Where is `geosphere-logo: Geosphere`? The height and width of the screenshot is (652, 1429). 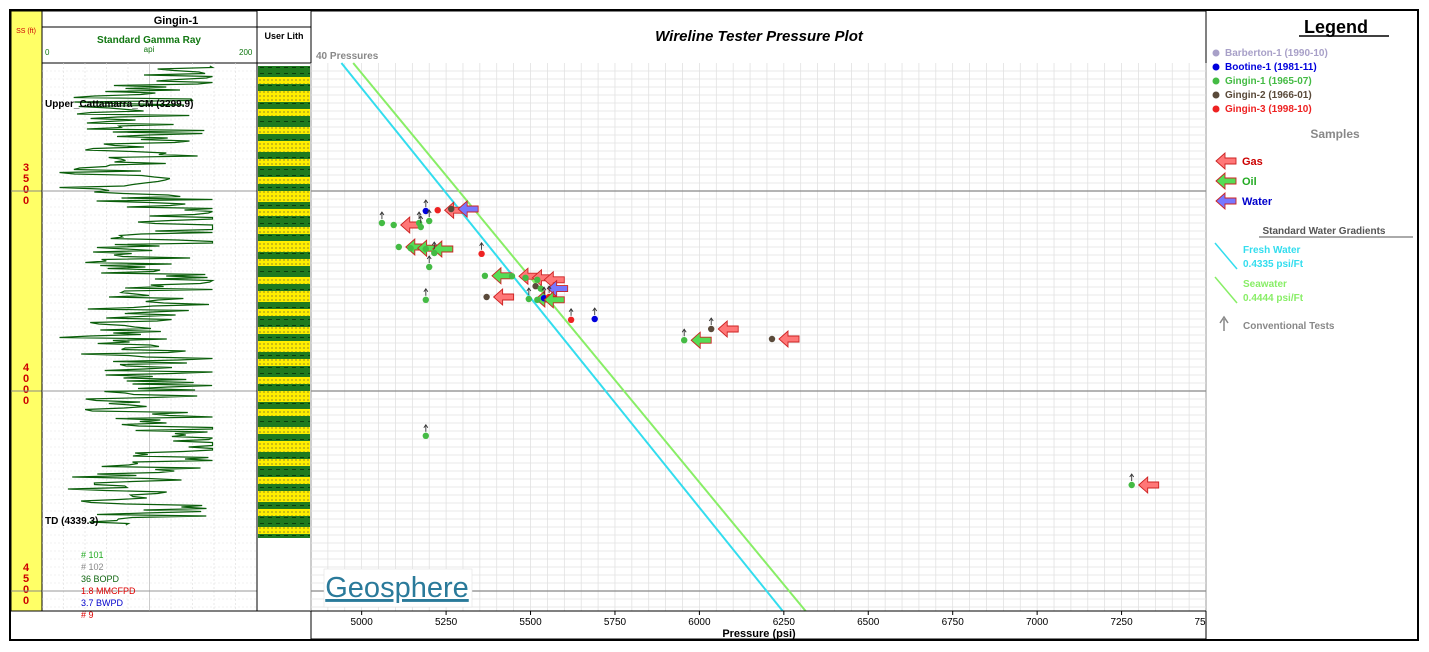
geosphere-logo: Geosphere is located at coordinates (398, 588).